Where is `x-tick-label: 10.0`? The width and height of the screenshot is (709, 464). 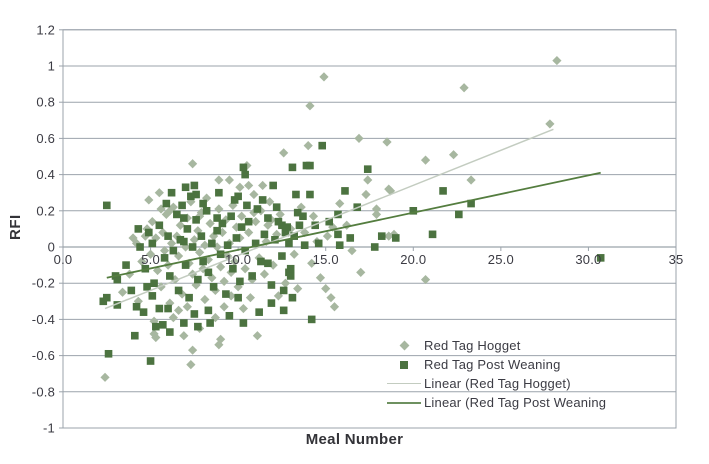 x-tick-label: 10.0 is located at coordinates (238, 259).